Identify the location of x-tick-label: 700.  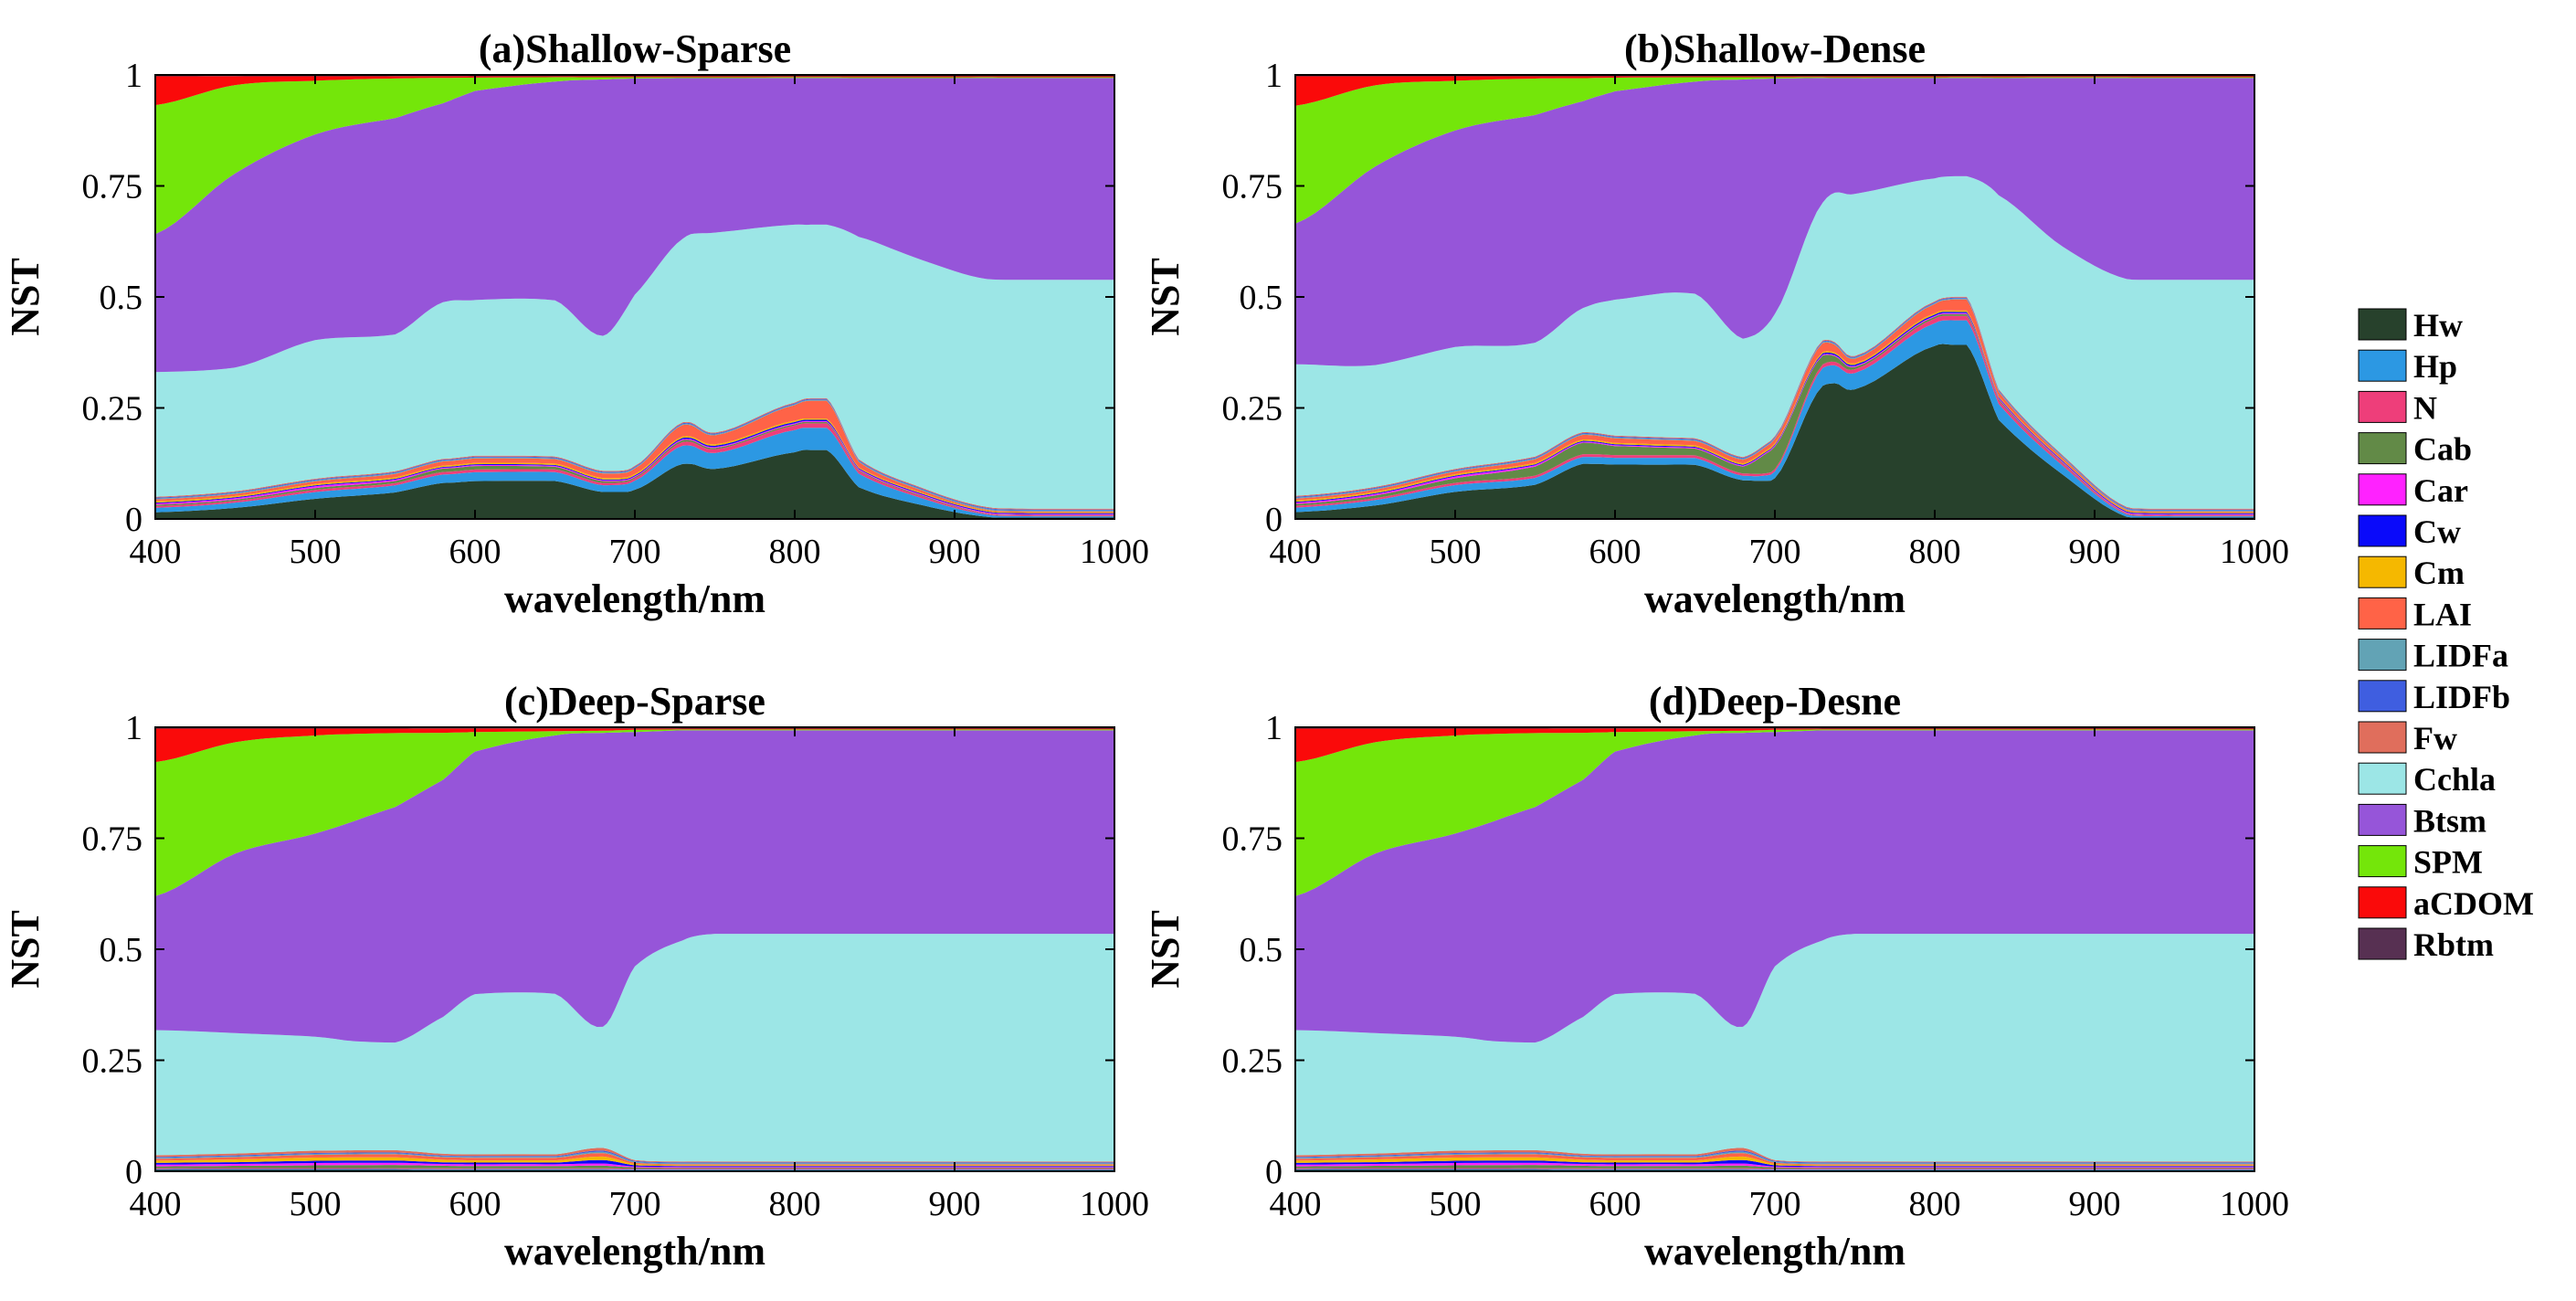
(635, 552).